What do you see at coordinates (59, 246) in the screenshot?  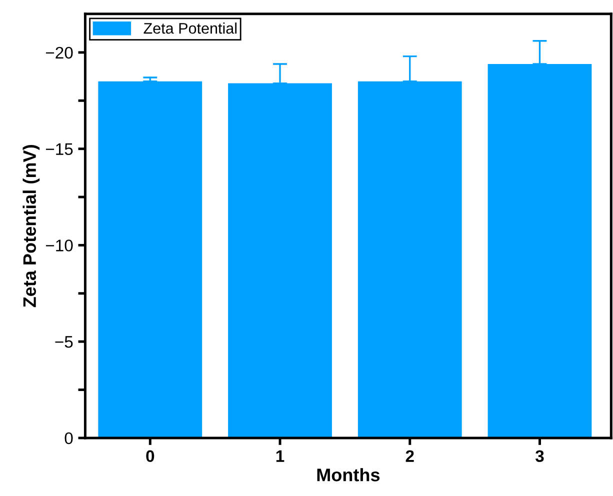 I see `y-tick-label: −10` at bounding box center [59, 246].